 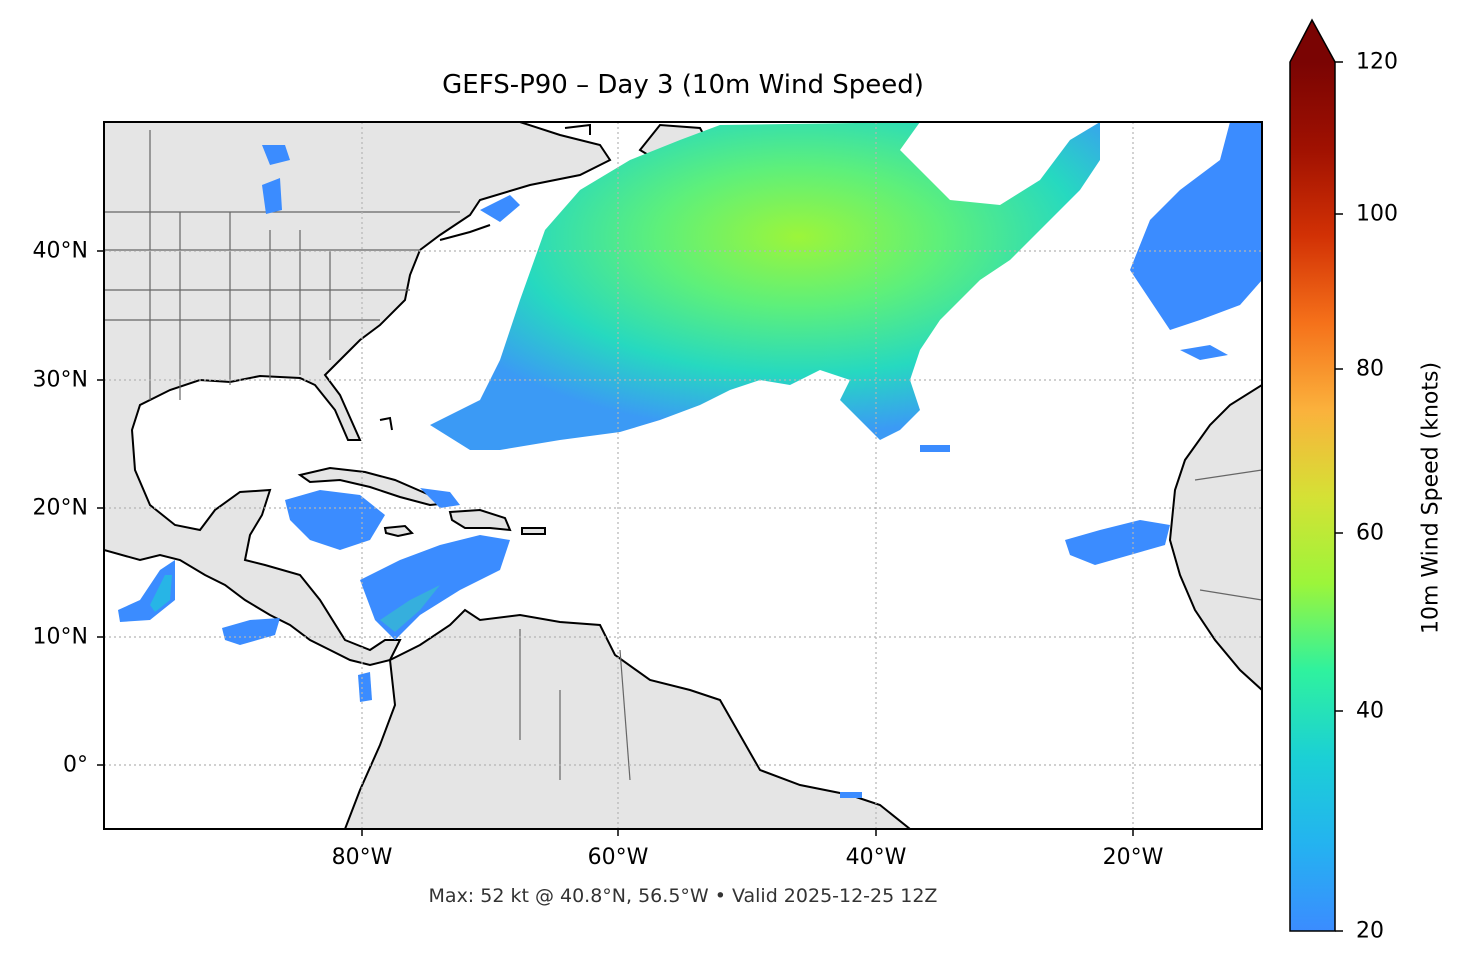 I want to click on lat-label-40n: 40°N, so click(x=60, y=251).